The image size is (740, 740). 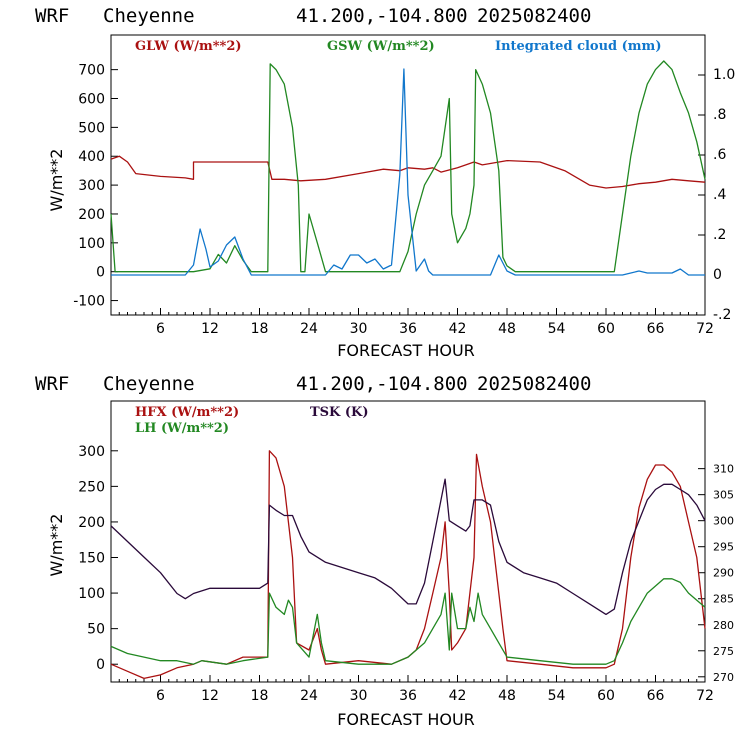 I want to click on top-x-tick-label: 30, so click(x=359, y=329).